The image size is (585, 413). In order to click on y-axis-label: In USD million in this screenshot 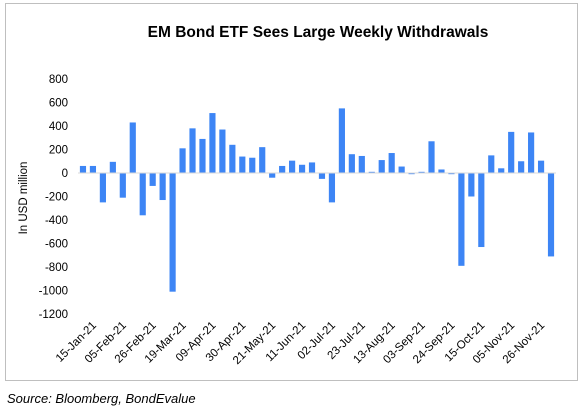, I will do `click(24, 198)`.